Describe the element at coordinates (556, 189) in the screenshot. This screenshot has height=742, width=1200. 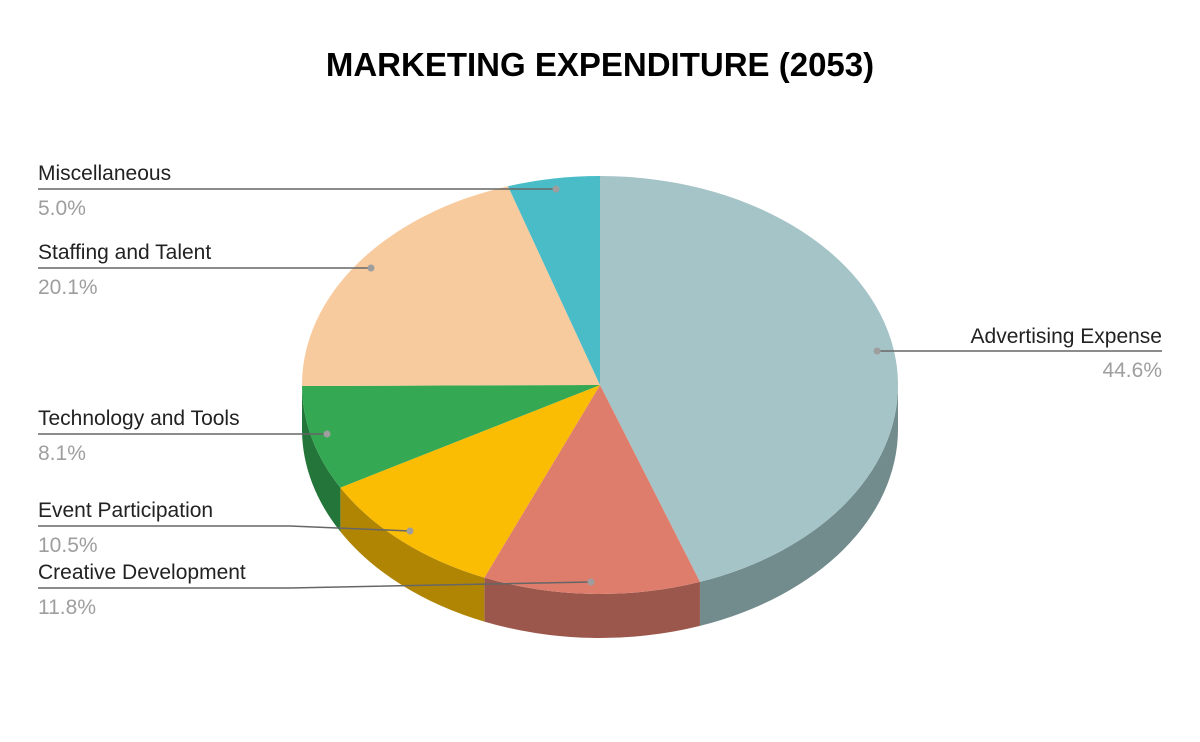
I see `callout-dot-miscellaneous` at that location.